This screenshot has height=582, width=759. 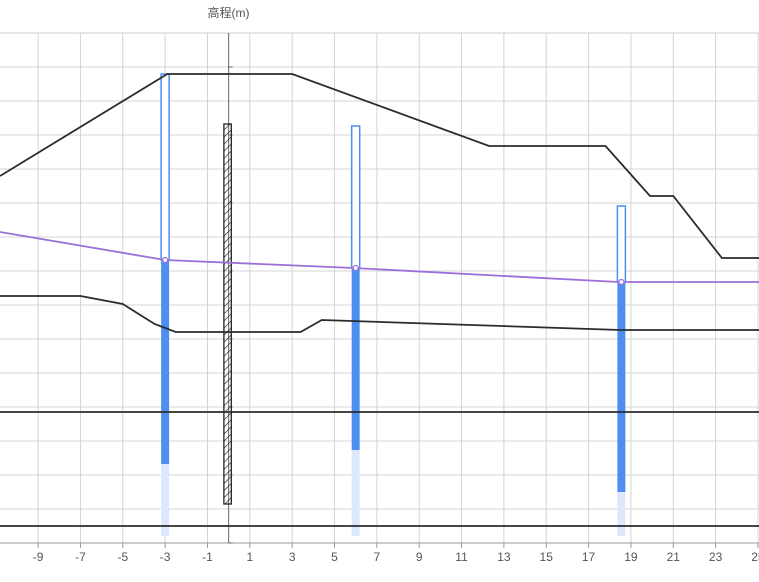 What do you see at coordinates (621, 282) in the screenshot?
I see `borehole-3-water-marker` at bounding box center [621, 282].